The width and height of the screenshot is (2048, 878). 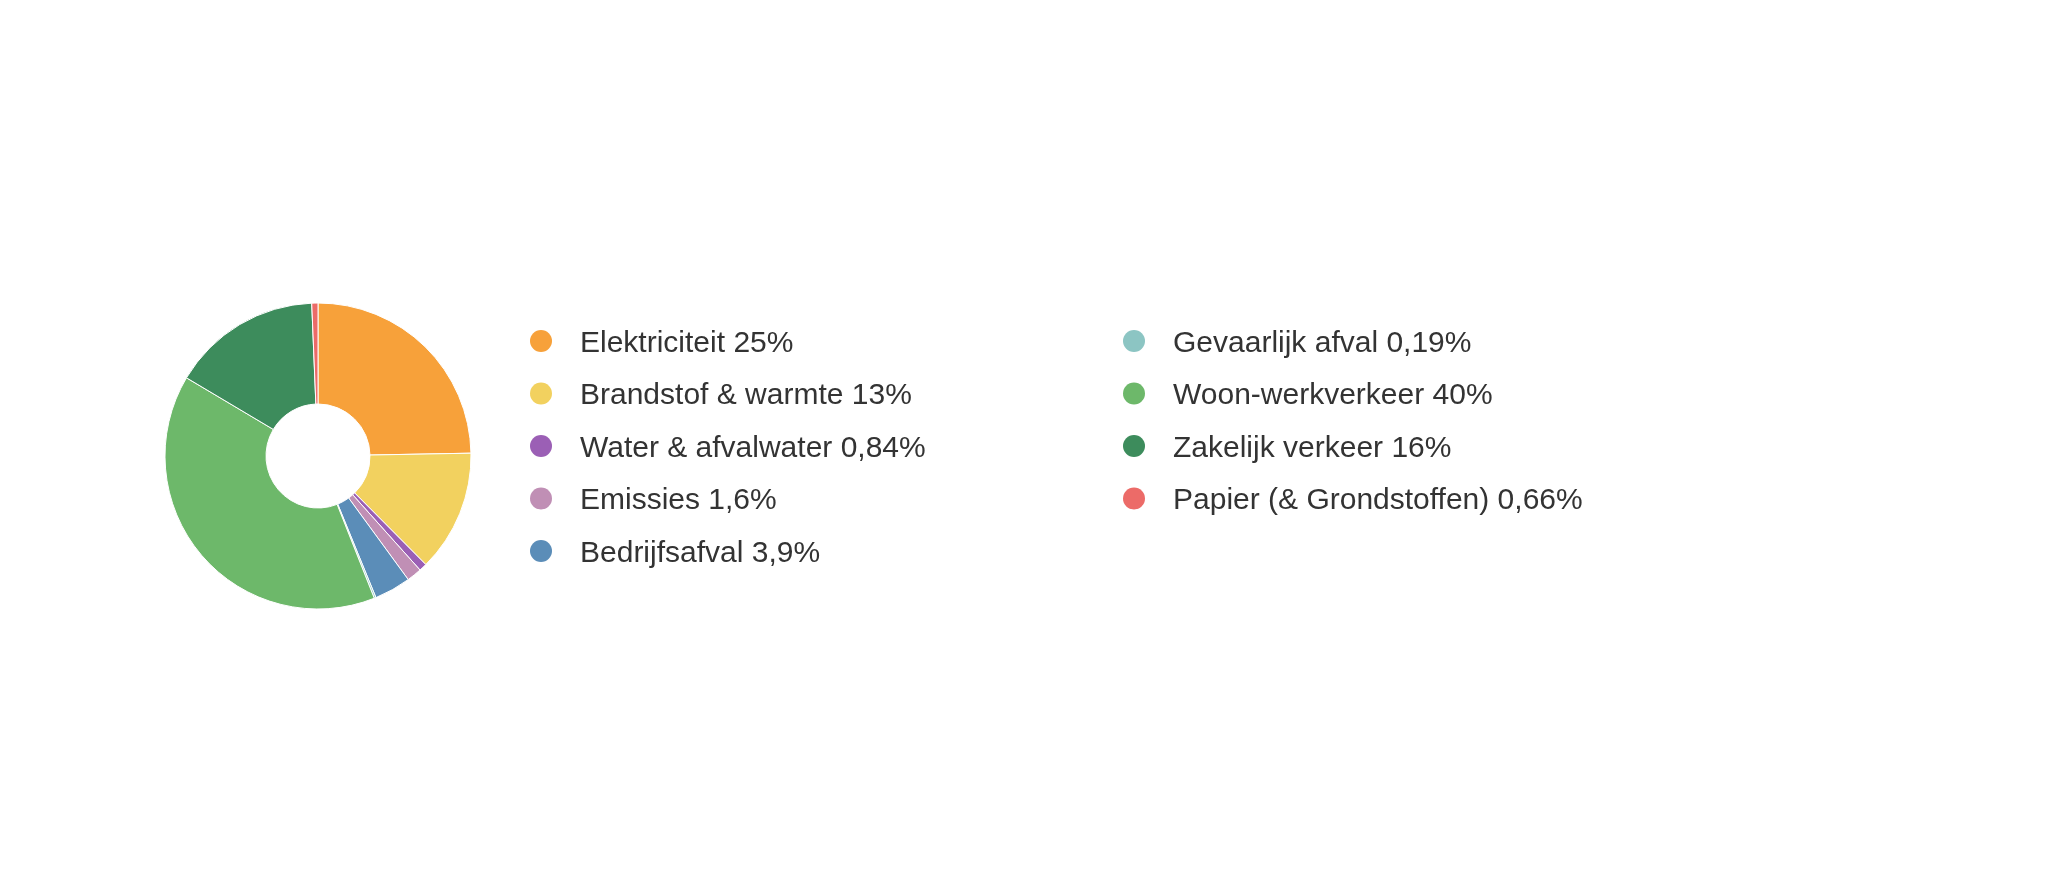 I want to click on legend-label: Bedrijfsafval, so click(x=662, y=551).